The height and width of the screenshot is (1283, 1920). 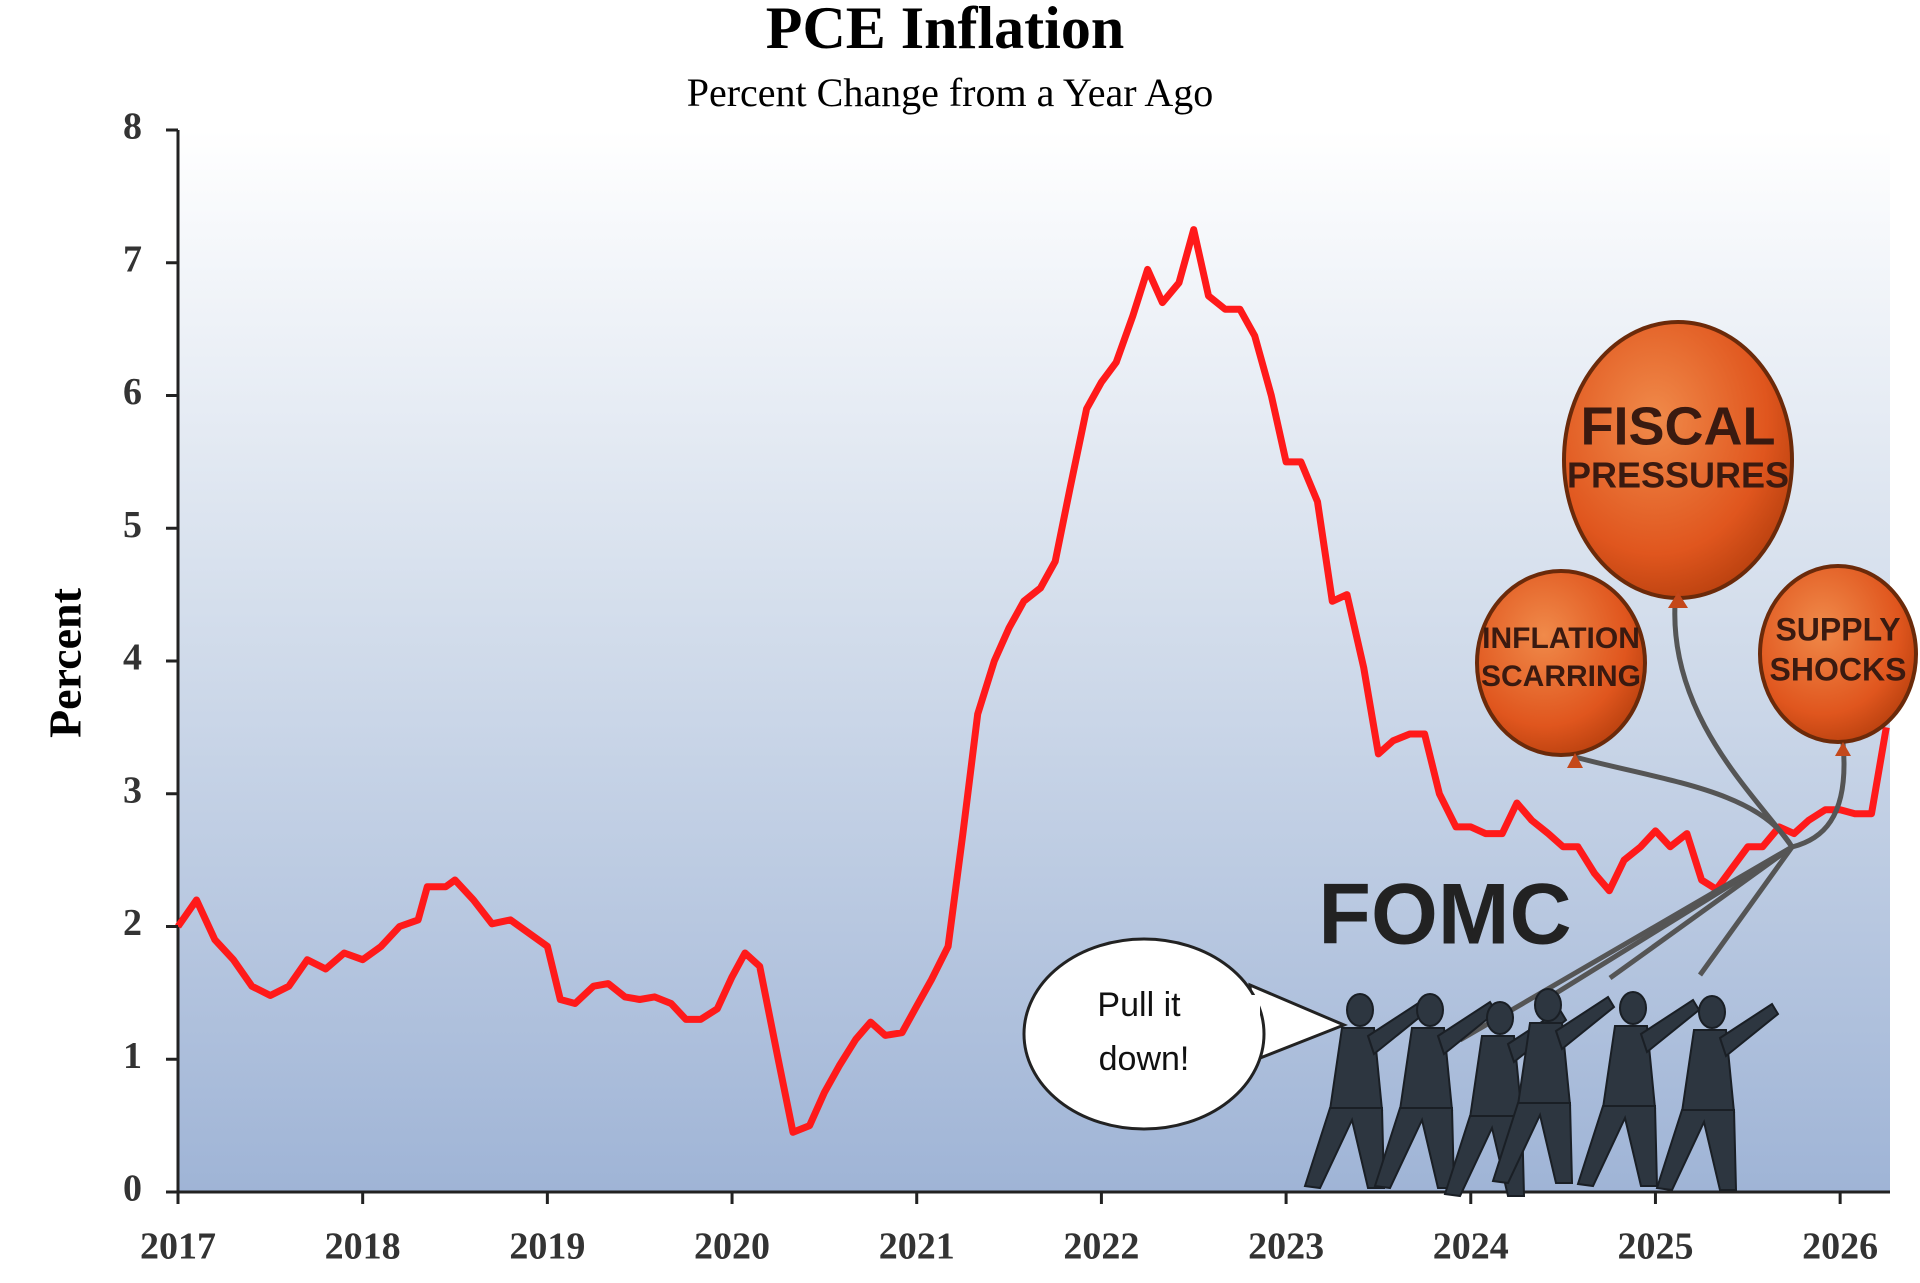 What do you see at coordinates (132, 392) in the screenshot?
I see `y-tick-label: 6` at bounding box center [132, 392].